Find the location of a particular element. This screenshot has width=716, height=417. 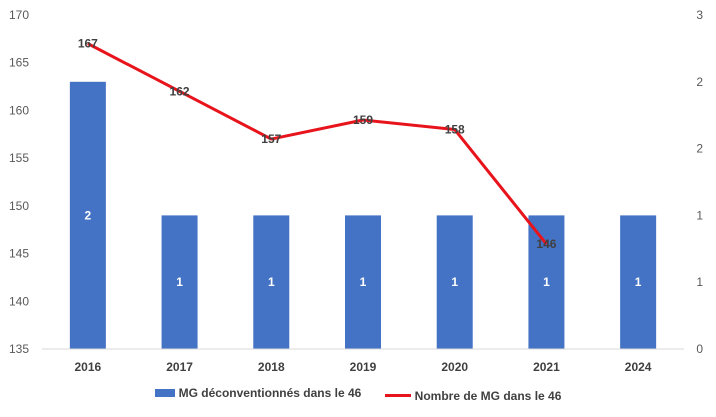

x-tick-label: 2019 is located at coordinates (363, 367).